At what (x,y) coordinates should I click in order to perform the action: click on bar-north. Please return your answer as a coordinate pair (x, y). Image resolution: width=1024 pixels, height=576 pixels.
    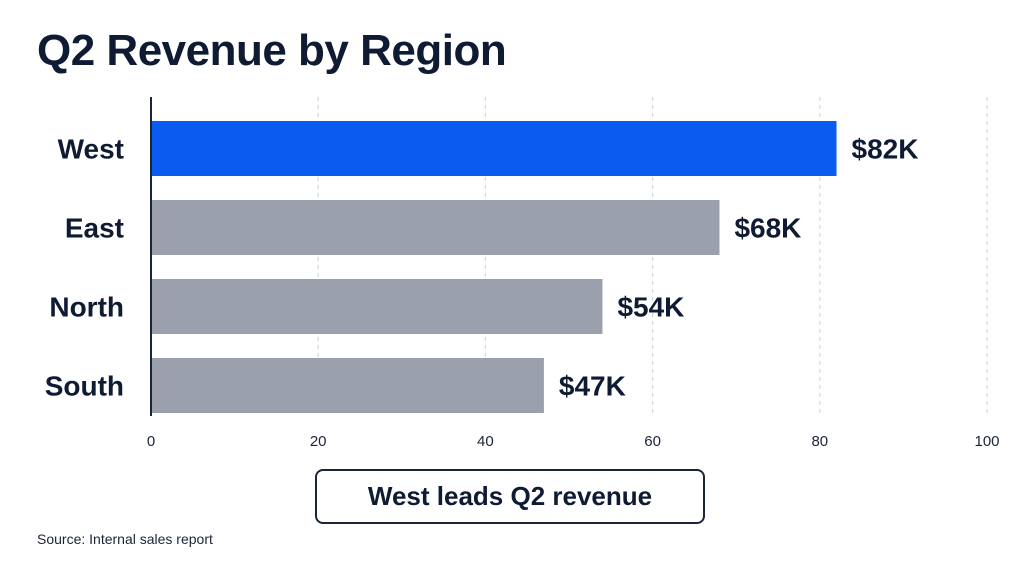
    Looking at the image, I should click on (377, 306).